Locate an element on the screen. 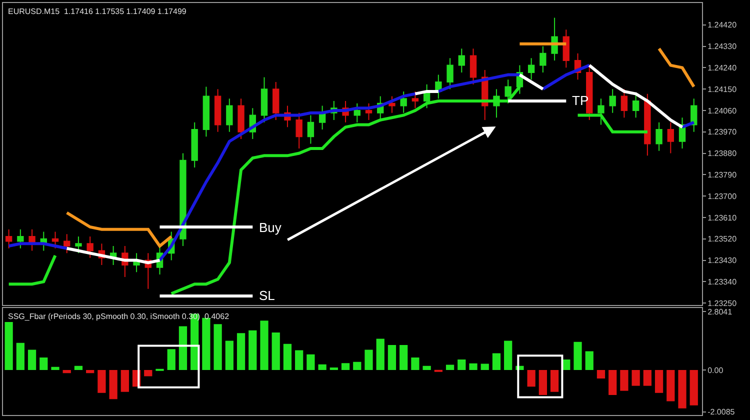 This screenshot has height=420, width=750. y-tick-label: 1.24060 is located at coordinates (723, 111).